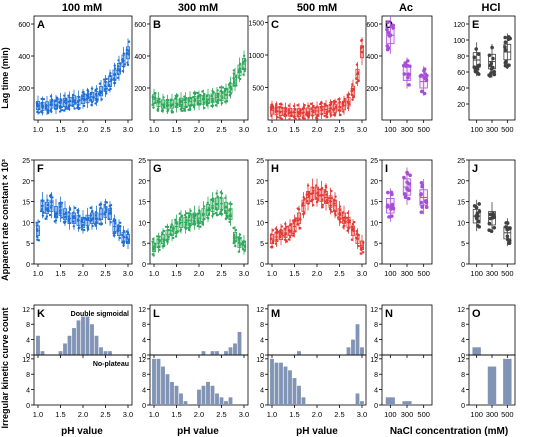 The image size is (550, 437). I want to click on panel-letter: C, so click(275, 25).